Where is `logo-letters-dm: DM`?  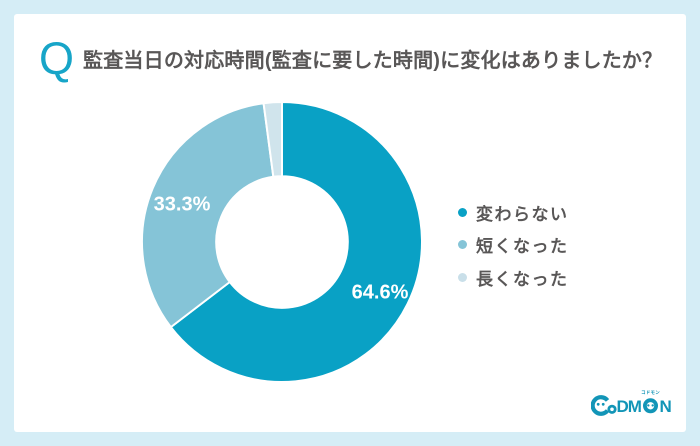
logo-letters-dm: DM is located at coordinates (629, 406).